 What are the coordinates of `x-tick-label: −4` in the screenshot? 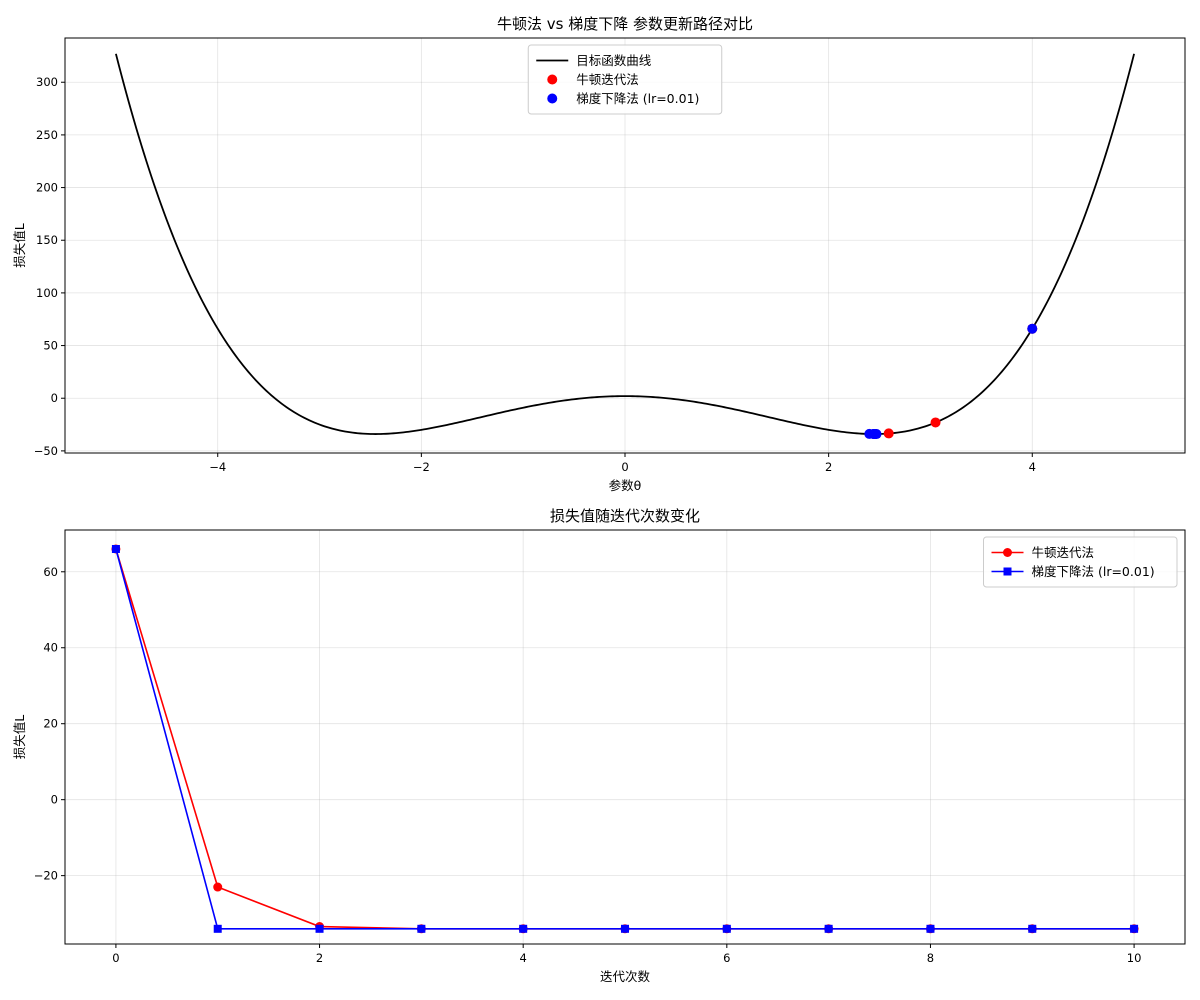 It's located at (217, 467).